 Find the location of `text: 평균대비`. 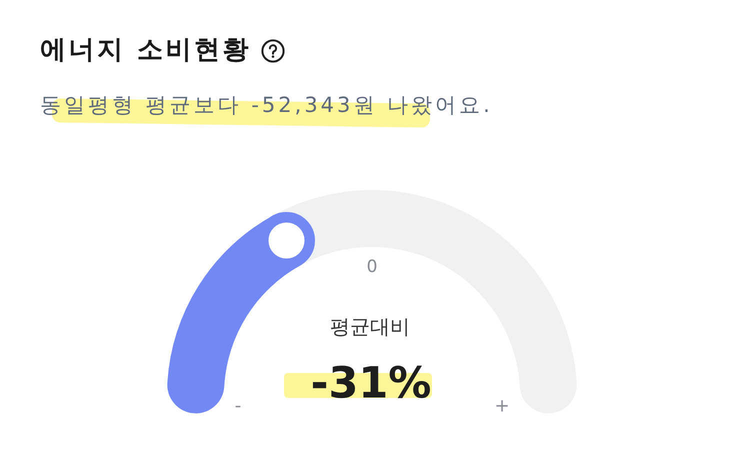

text: 평균대비 is located at coordinates (370, 326).